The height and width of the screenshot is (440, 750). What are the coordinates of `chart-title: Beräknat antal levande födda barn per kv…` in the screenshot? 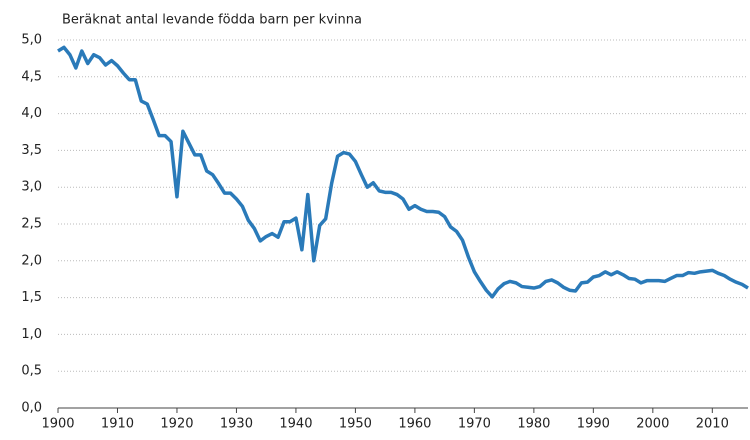 It's located at (212, 20).